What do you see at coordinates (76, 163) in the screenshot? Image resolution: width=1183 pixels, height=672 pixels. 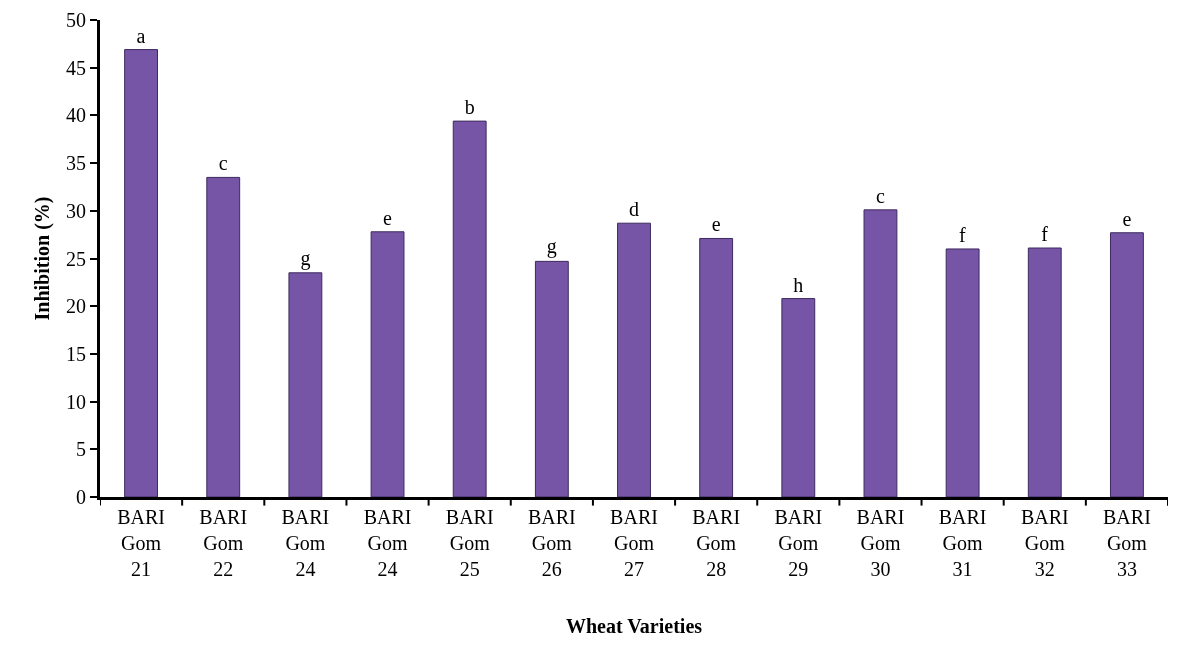 I see `y-tick-label: 35` at bounding box center [76, 163].